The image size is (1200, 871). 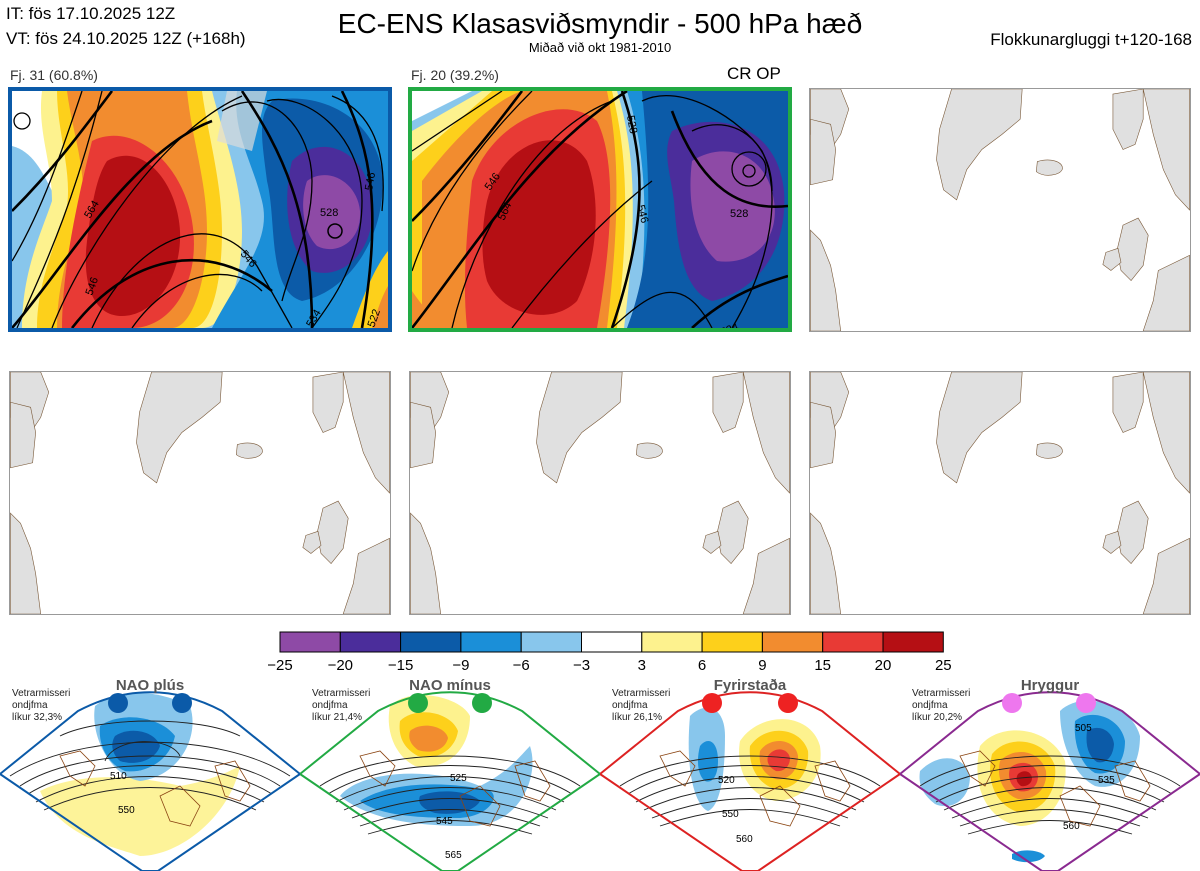 I want to click on colorbar-tick-label: −20, so click(x=340, y=665).